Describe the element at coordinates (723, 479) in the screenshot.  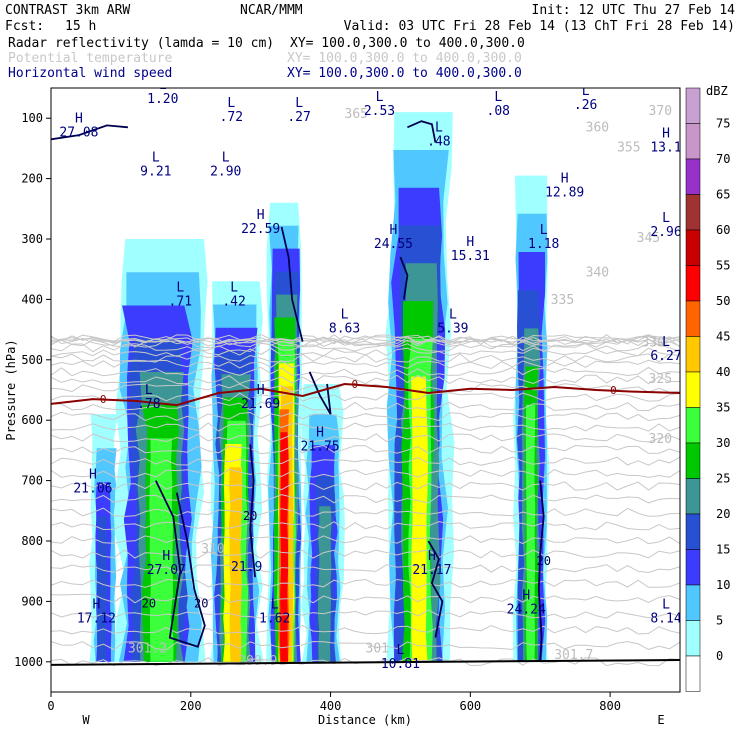
I see `colorbar-tick-label: 25` at that location.